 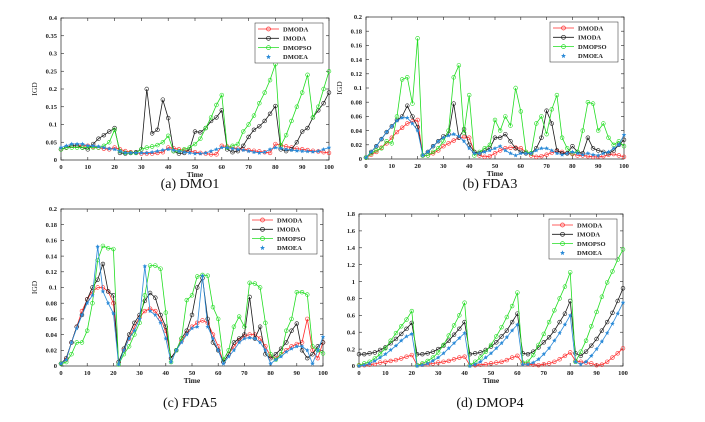 I want to click on y-axis-label: IGD, so click(x=34, y=89).